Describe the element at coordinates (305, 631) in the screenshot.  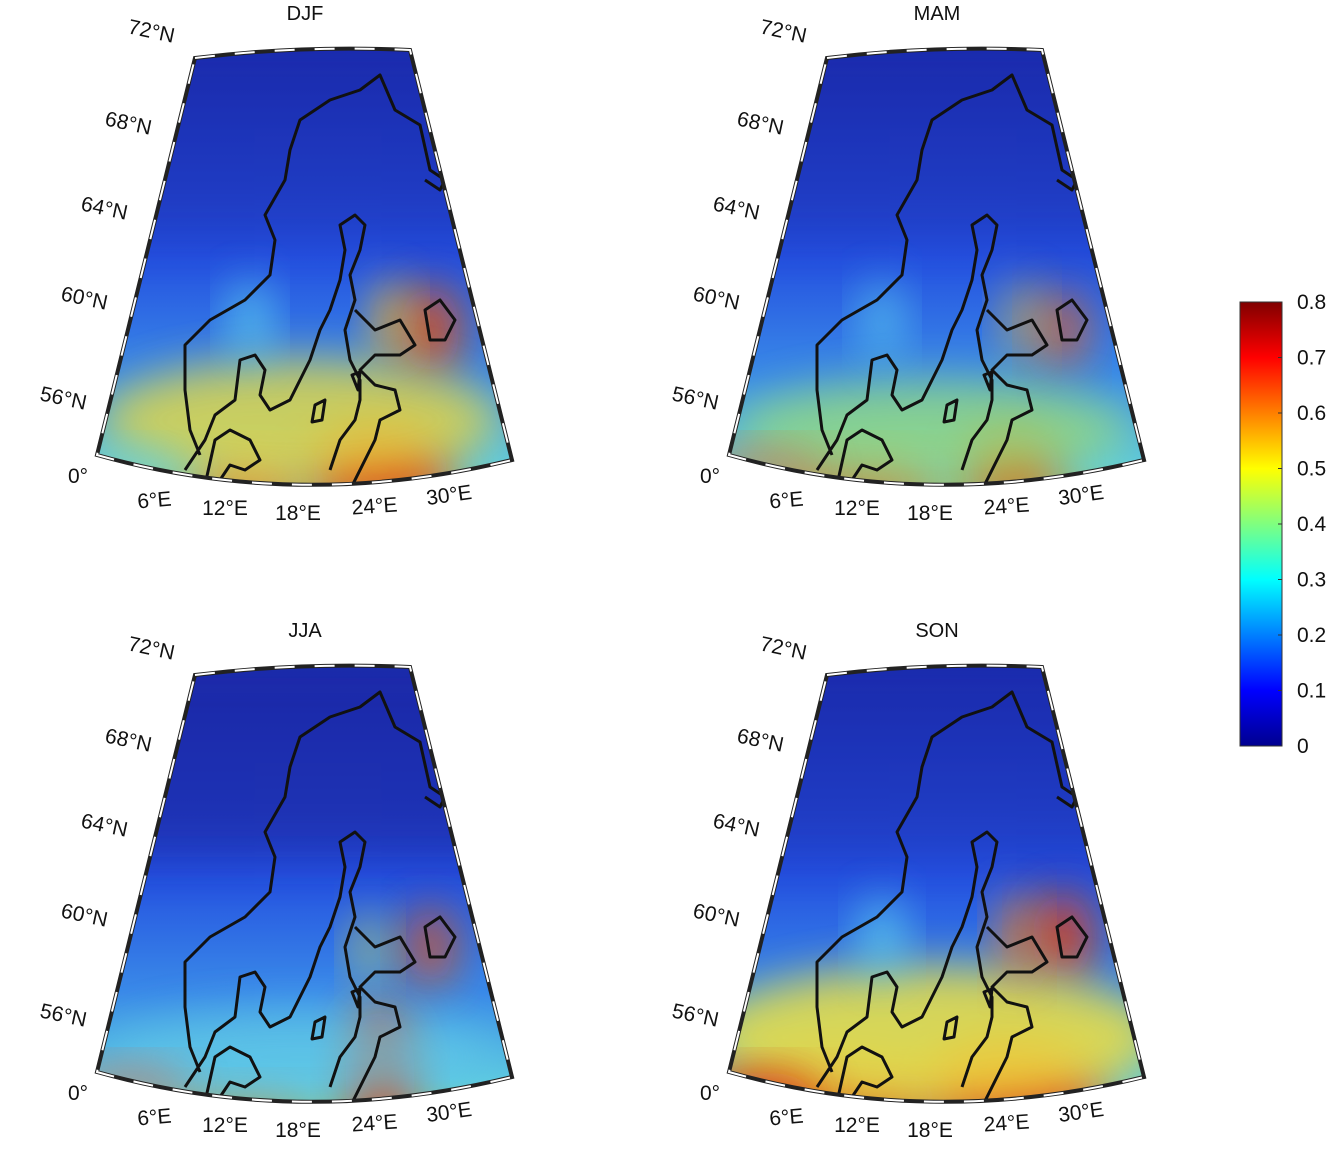
I see `panel-title: JJA` at that location.